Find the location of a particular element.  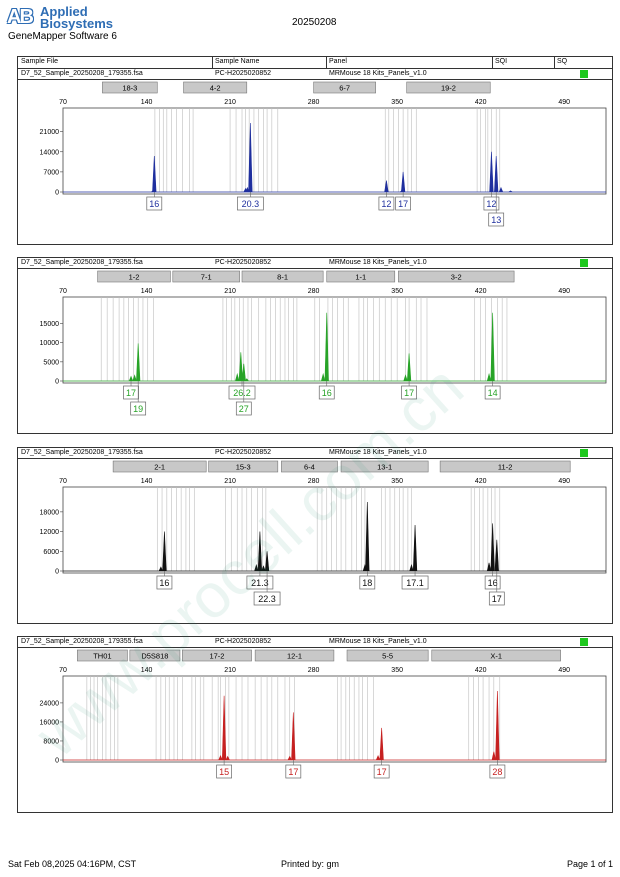

plot-area is located at coordinates (334, 151).